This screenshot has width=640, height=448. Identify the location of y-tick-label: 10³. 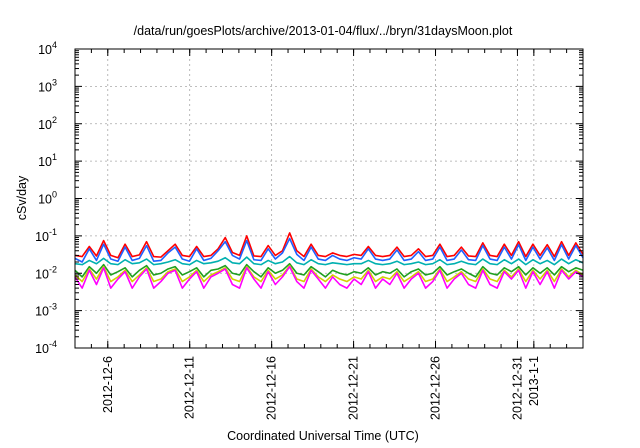
(47, 85).